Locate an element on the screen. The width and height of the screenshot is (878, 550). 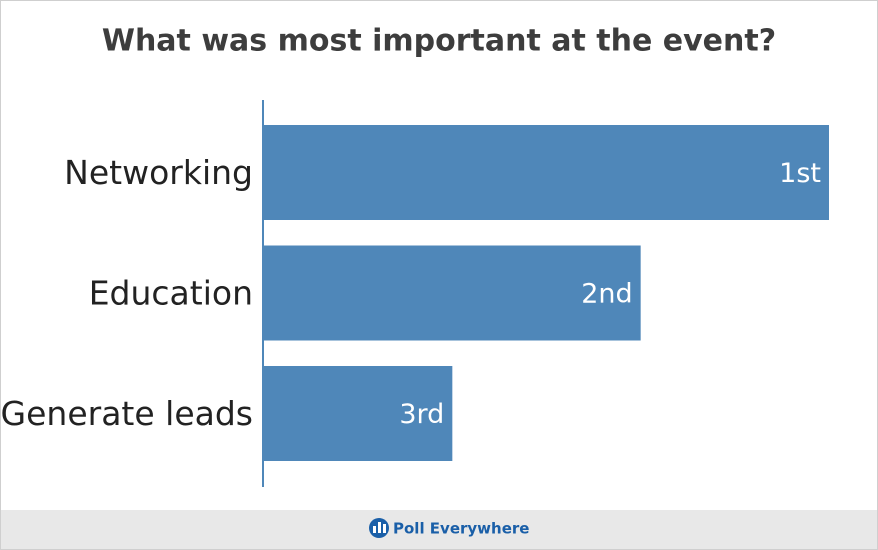
category-label: Education is located at coordinates (171, 293).